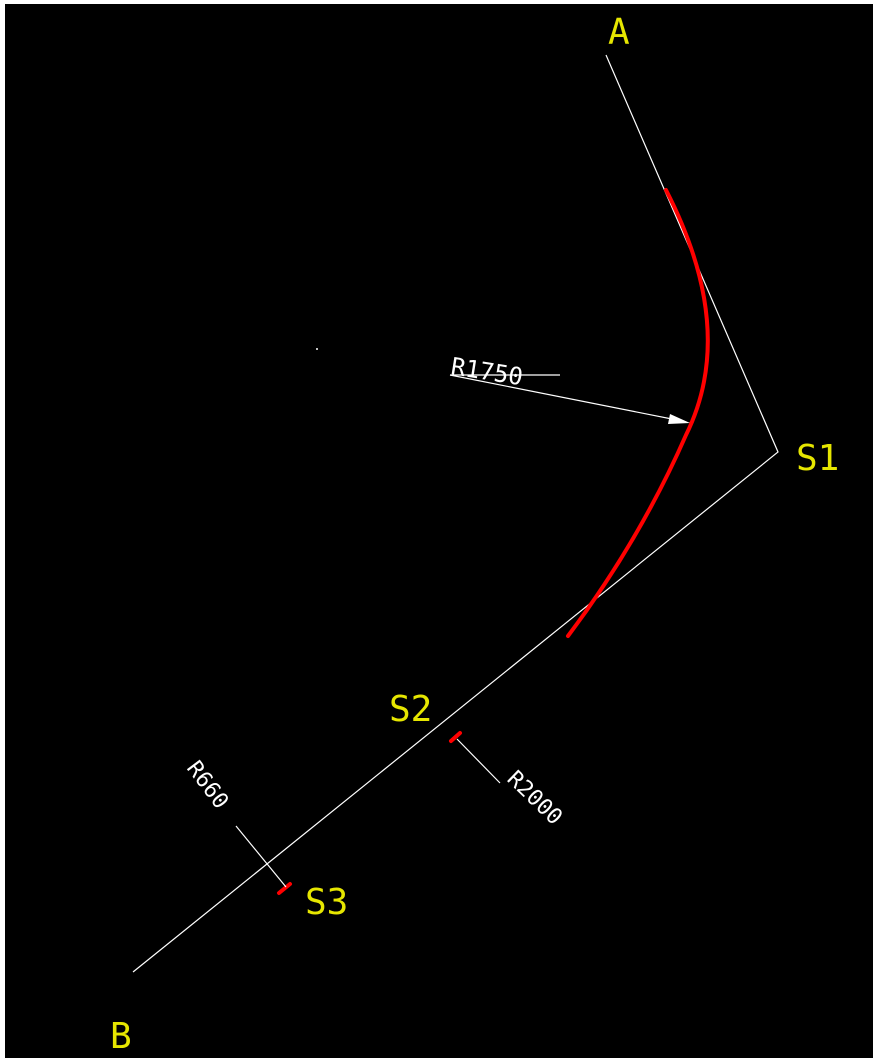 The image size is (873, 1063). I want to click on r2000-leader, so click(478, 761).